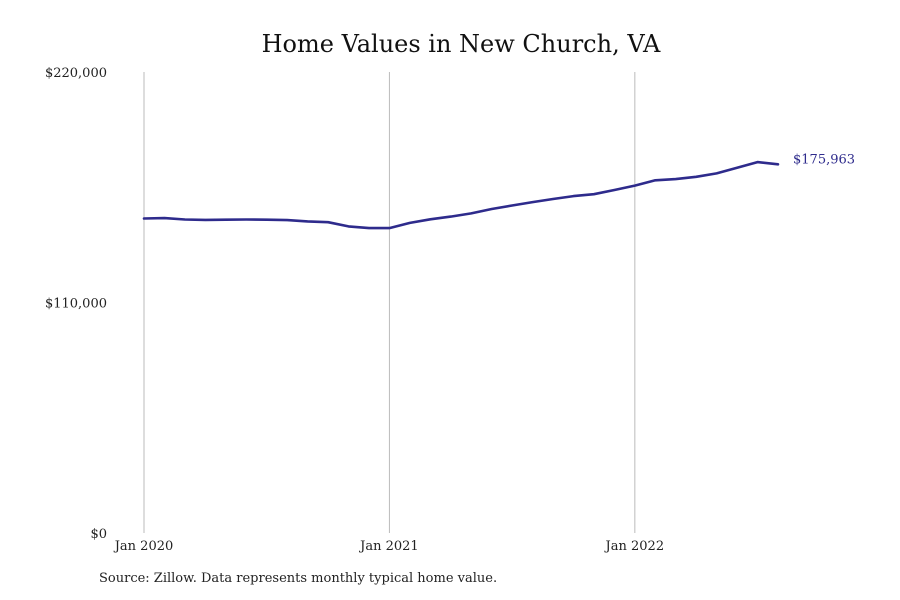 Image resolution: width=900 pixels, height=600 pixels. I want to click on series-line, so click(461, 195).